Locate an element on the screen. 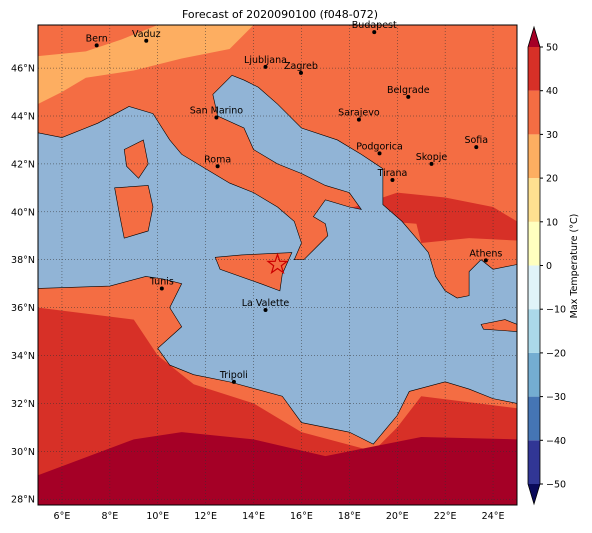  city-label: Bern is located at coordinates (97, 38).